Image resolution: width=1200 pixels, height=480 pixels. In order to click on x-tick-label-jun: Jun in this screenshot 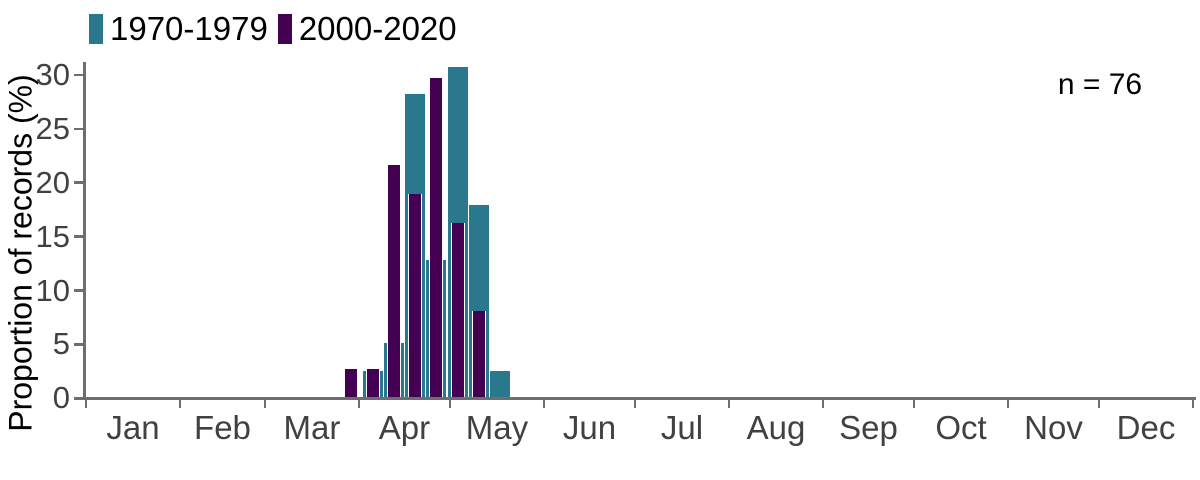, I will do `click(589, 427)`.